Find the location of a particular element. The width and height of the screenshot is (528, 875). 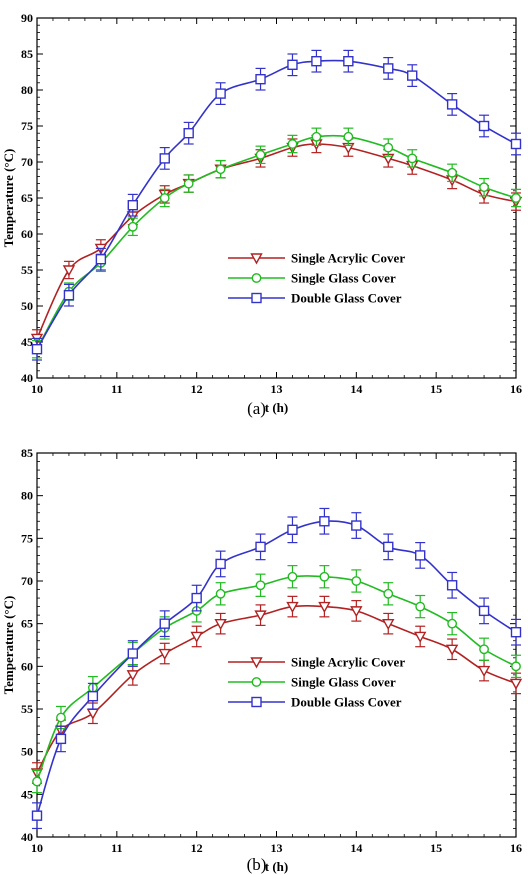

x-tick-label: 16 is located at coordinates (516, 389).